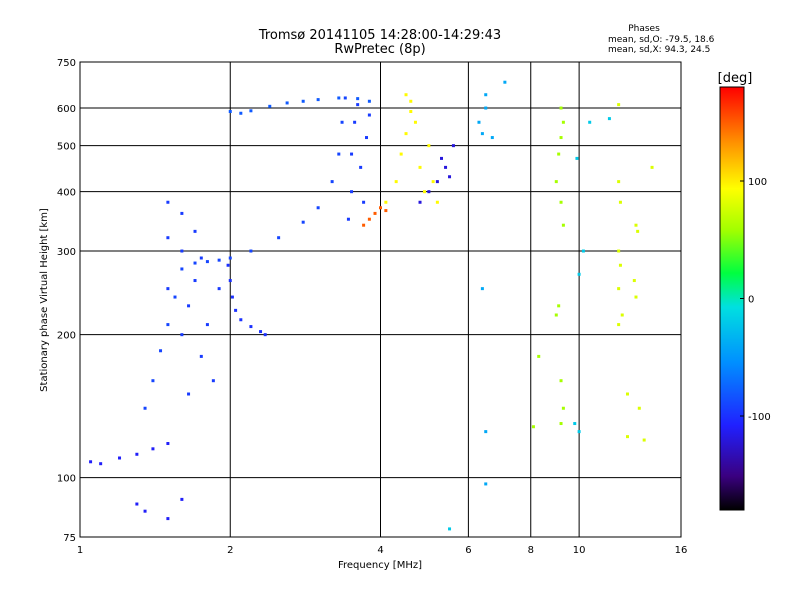 The height and width of the screenshot is (600, 800). What do you see at coordinates (66, 336) in the screenshot?
I see `y-tick-label: 200` at bounding box center [66, 336].